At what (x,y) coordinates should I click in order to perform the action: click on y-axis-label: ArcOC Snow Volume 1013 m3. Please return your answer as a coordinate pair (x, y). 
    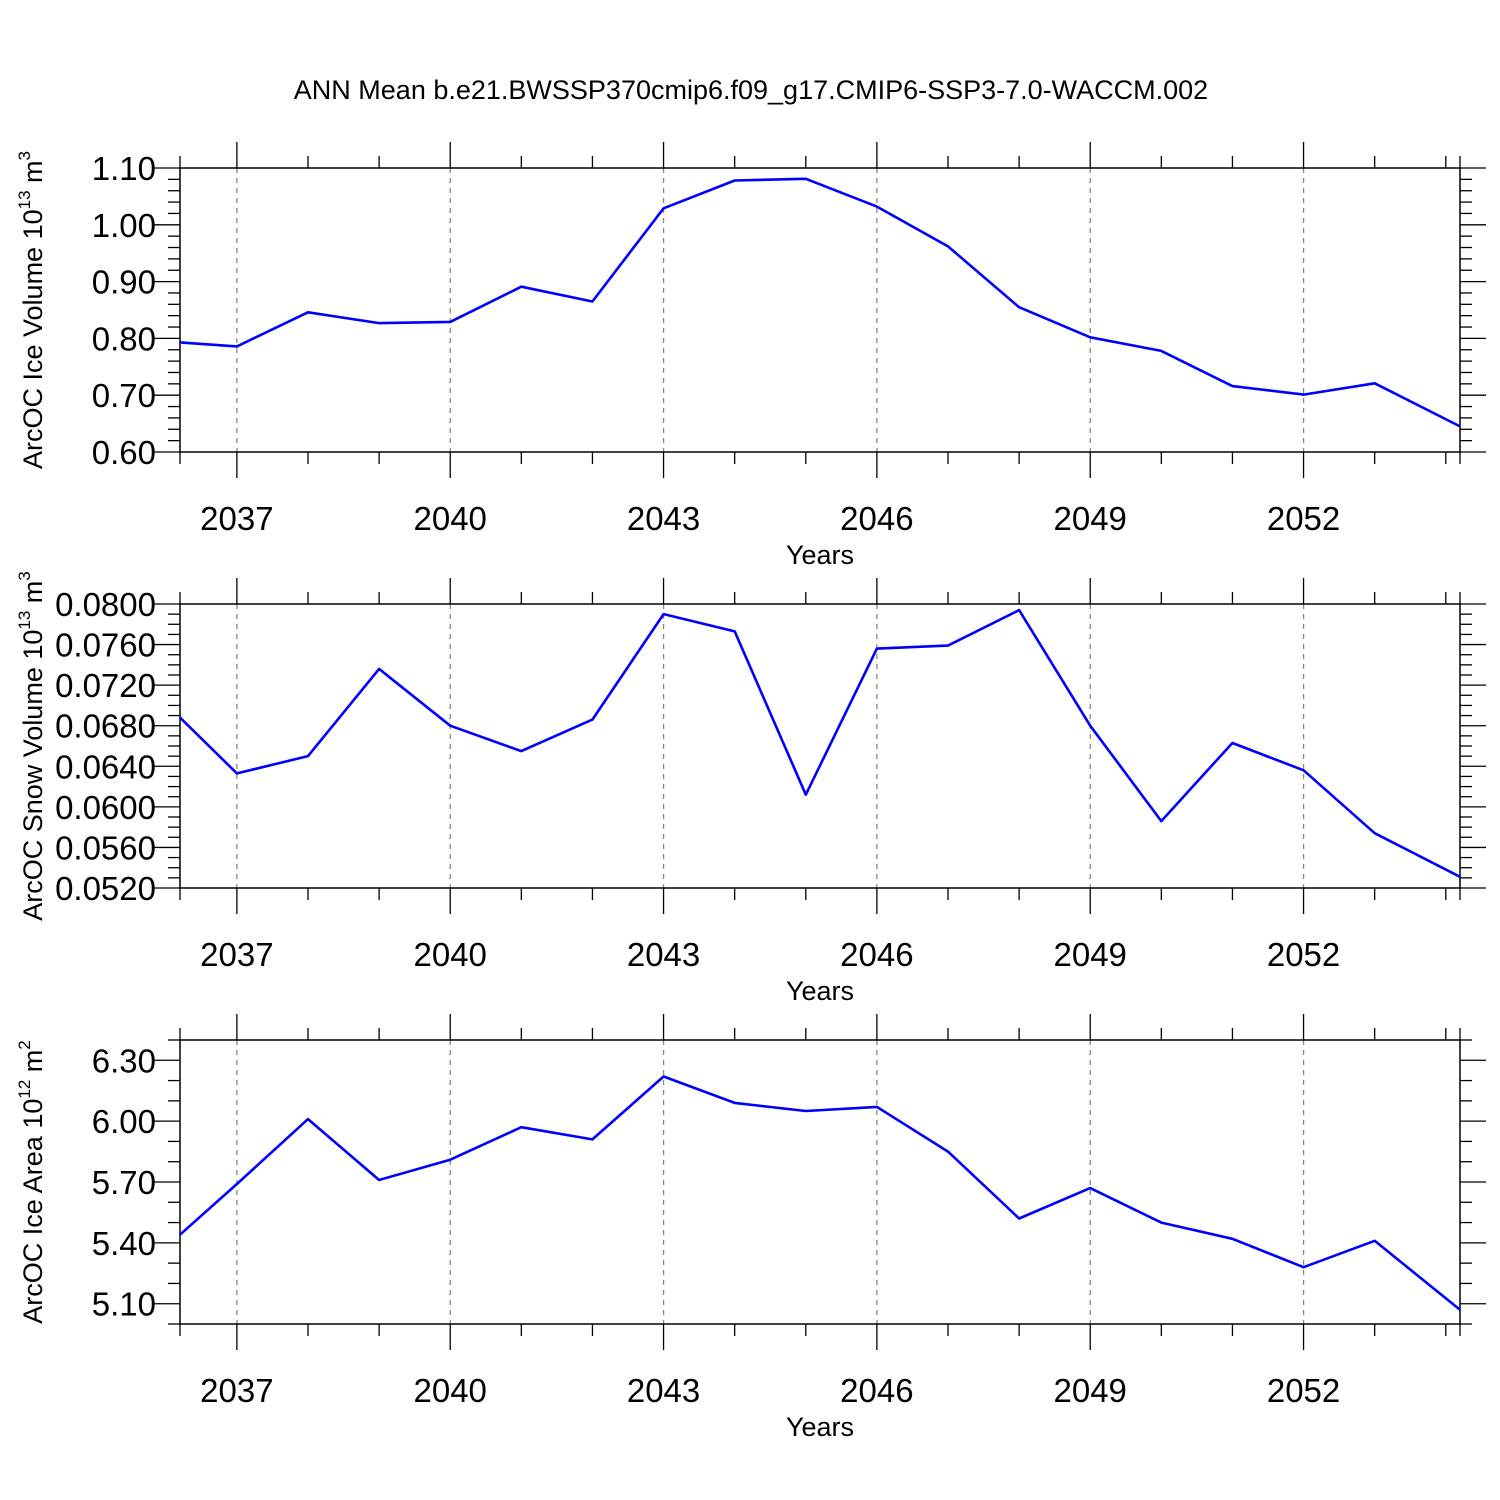
    Looking at the image, I should click on (31, 746).